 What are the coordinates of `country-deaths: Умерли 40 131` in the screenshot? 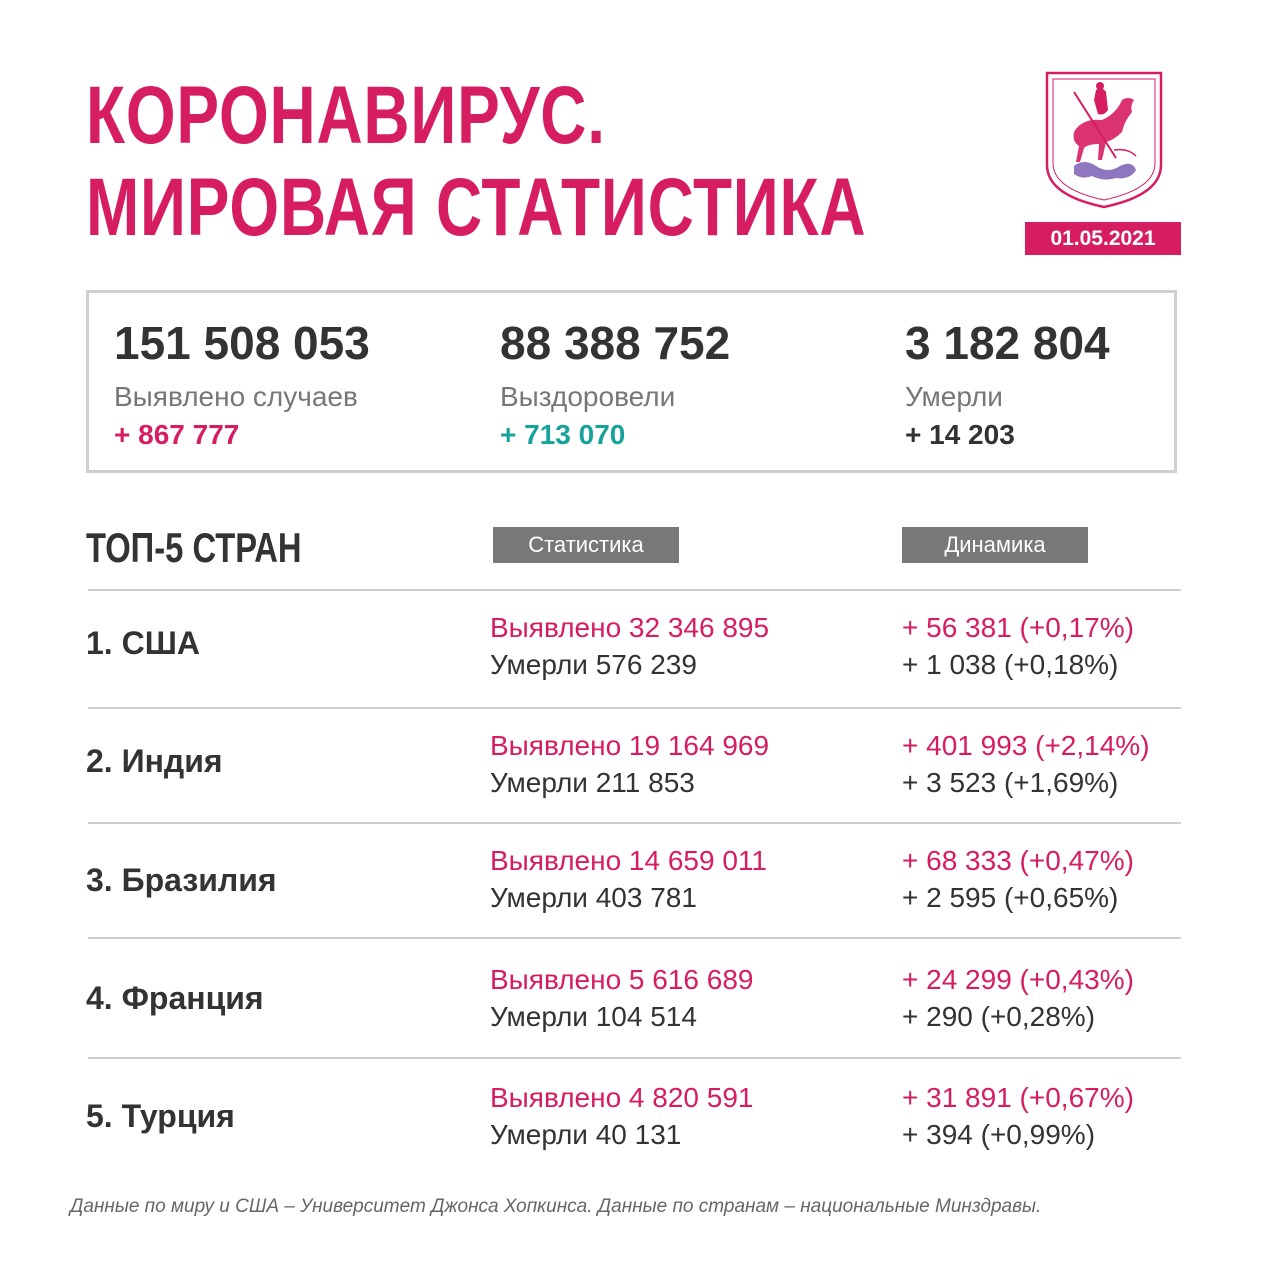 It's located at (586, 1134).